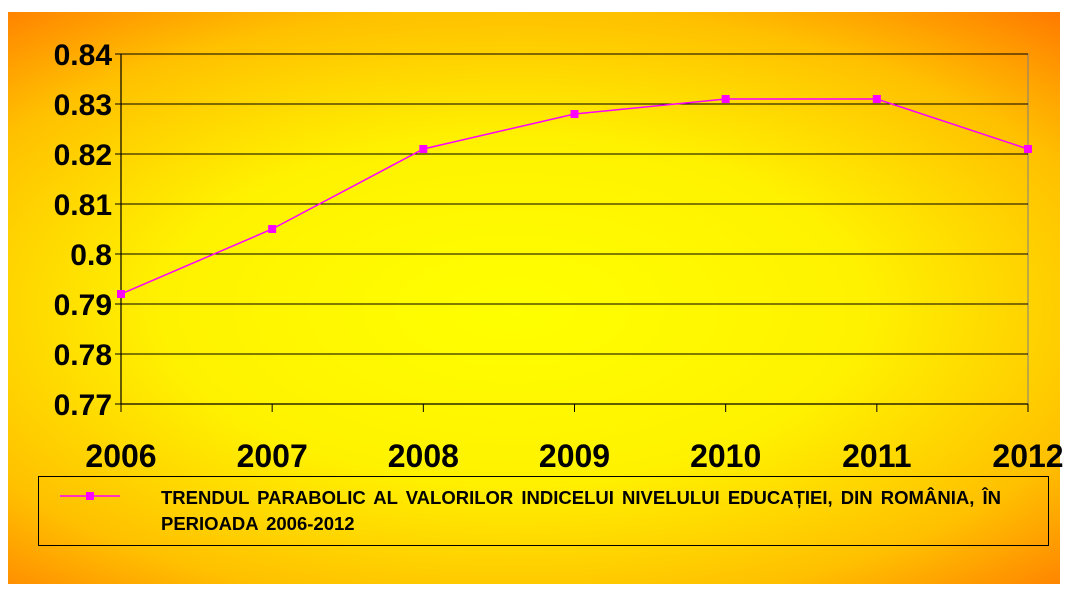  I want to click on x-tick-label: 2007, so click(272, 456).